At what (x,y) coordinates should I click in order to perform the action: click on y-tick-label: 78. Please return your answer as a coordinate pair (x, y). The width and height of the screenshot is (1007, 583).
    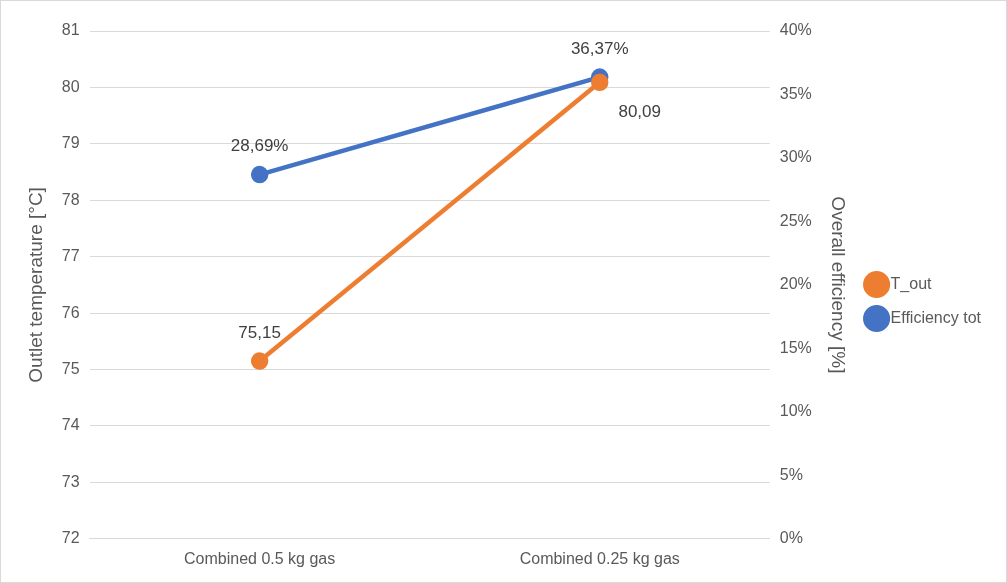
    Looking at the image, I should click on (70, 199).